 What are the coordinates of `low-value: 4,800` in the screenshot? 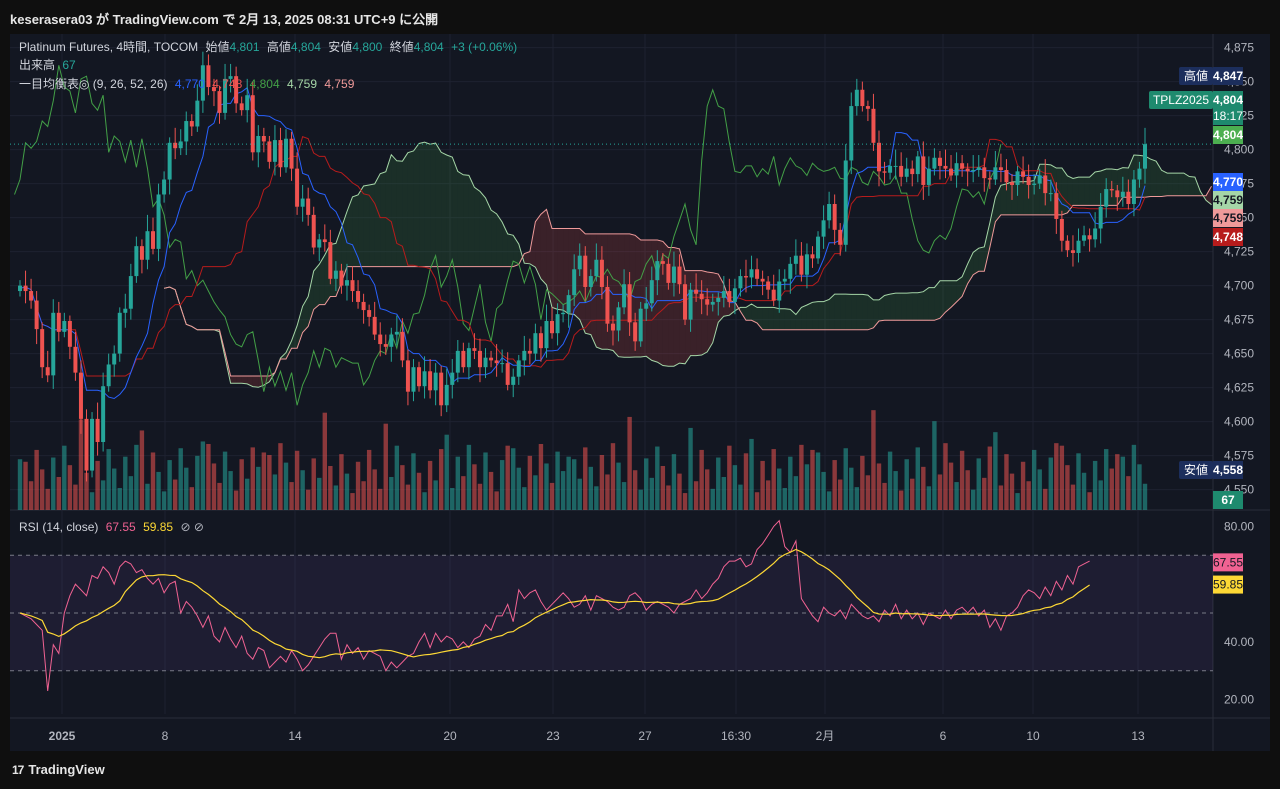 It's located at (367, 47).